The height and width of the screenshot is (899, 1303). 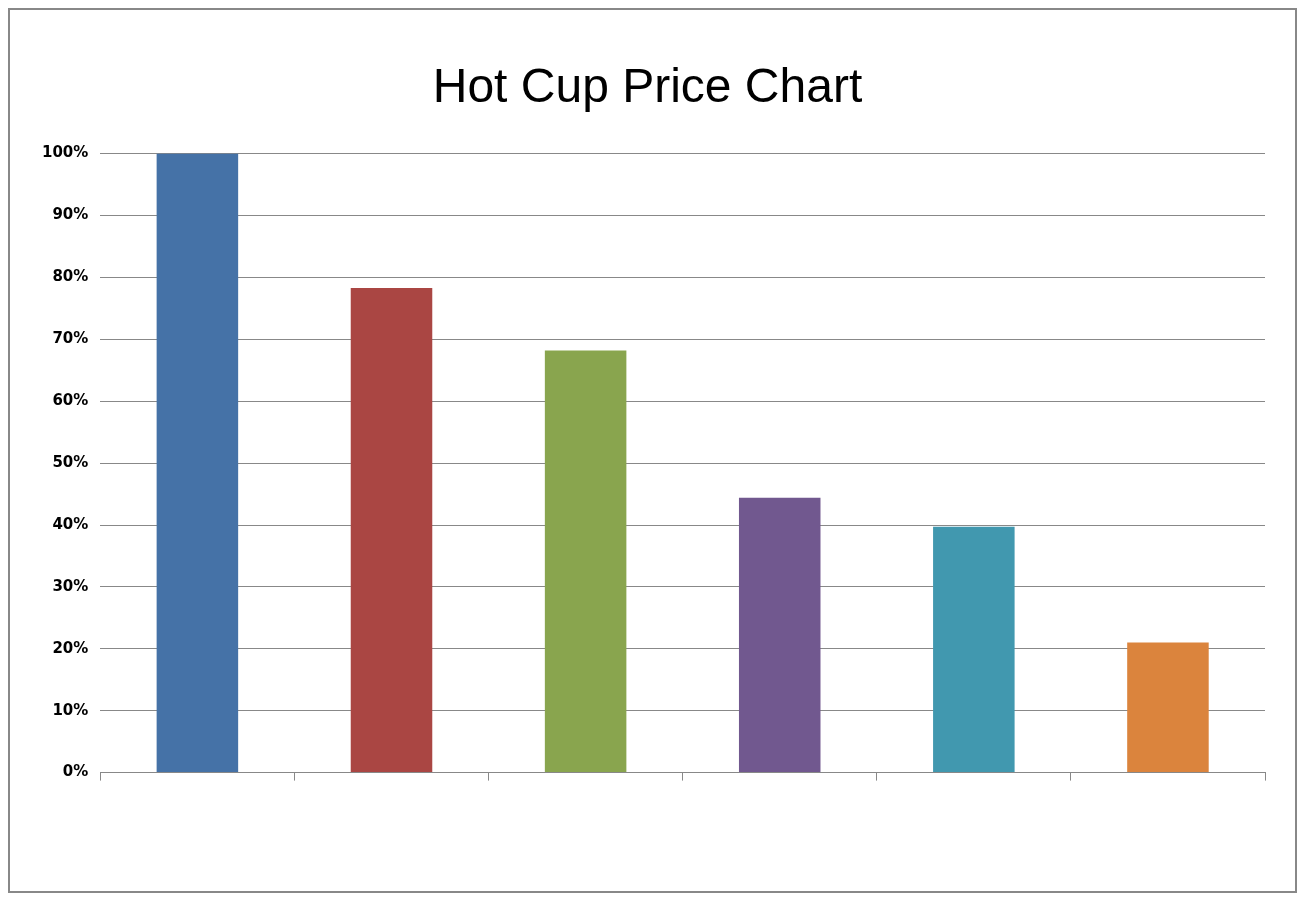 I want to click on y-tick-label: 20%, so click(x=70, y=647).